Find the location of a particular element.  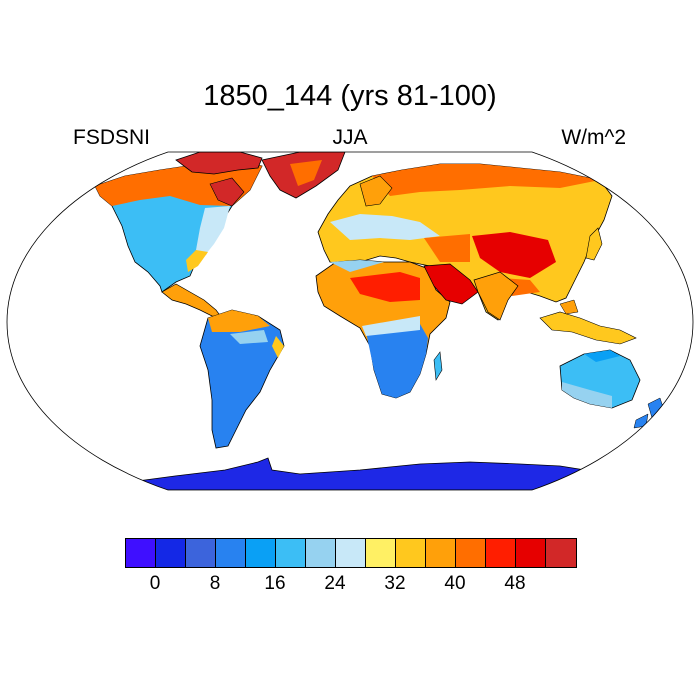

colorbar-ticks: 0 8 16 24 32 40 48 is located at coordinates (350, 585).